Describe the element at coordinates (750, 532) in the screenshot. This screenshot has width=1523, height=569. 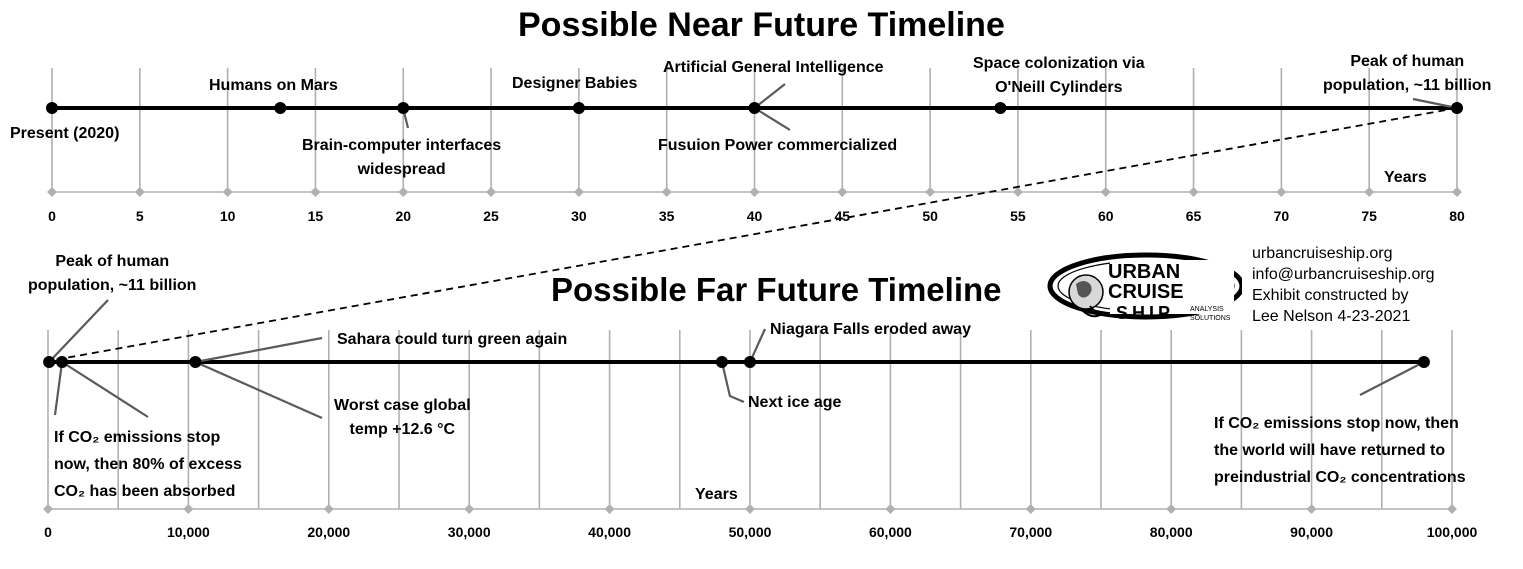
I see `far-tick-label: 50,000` at that location.